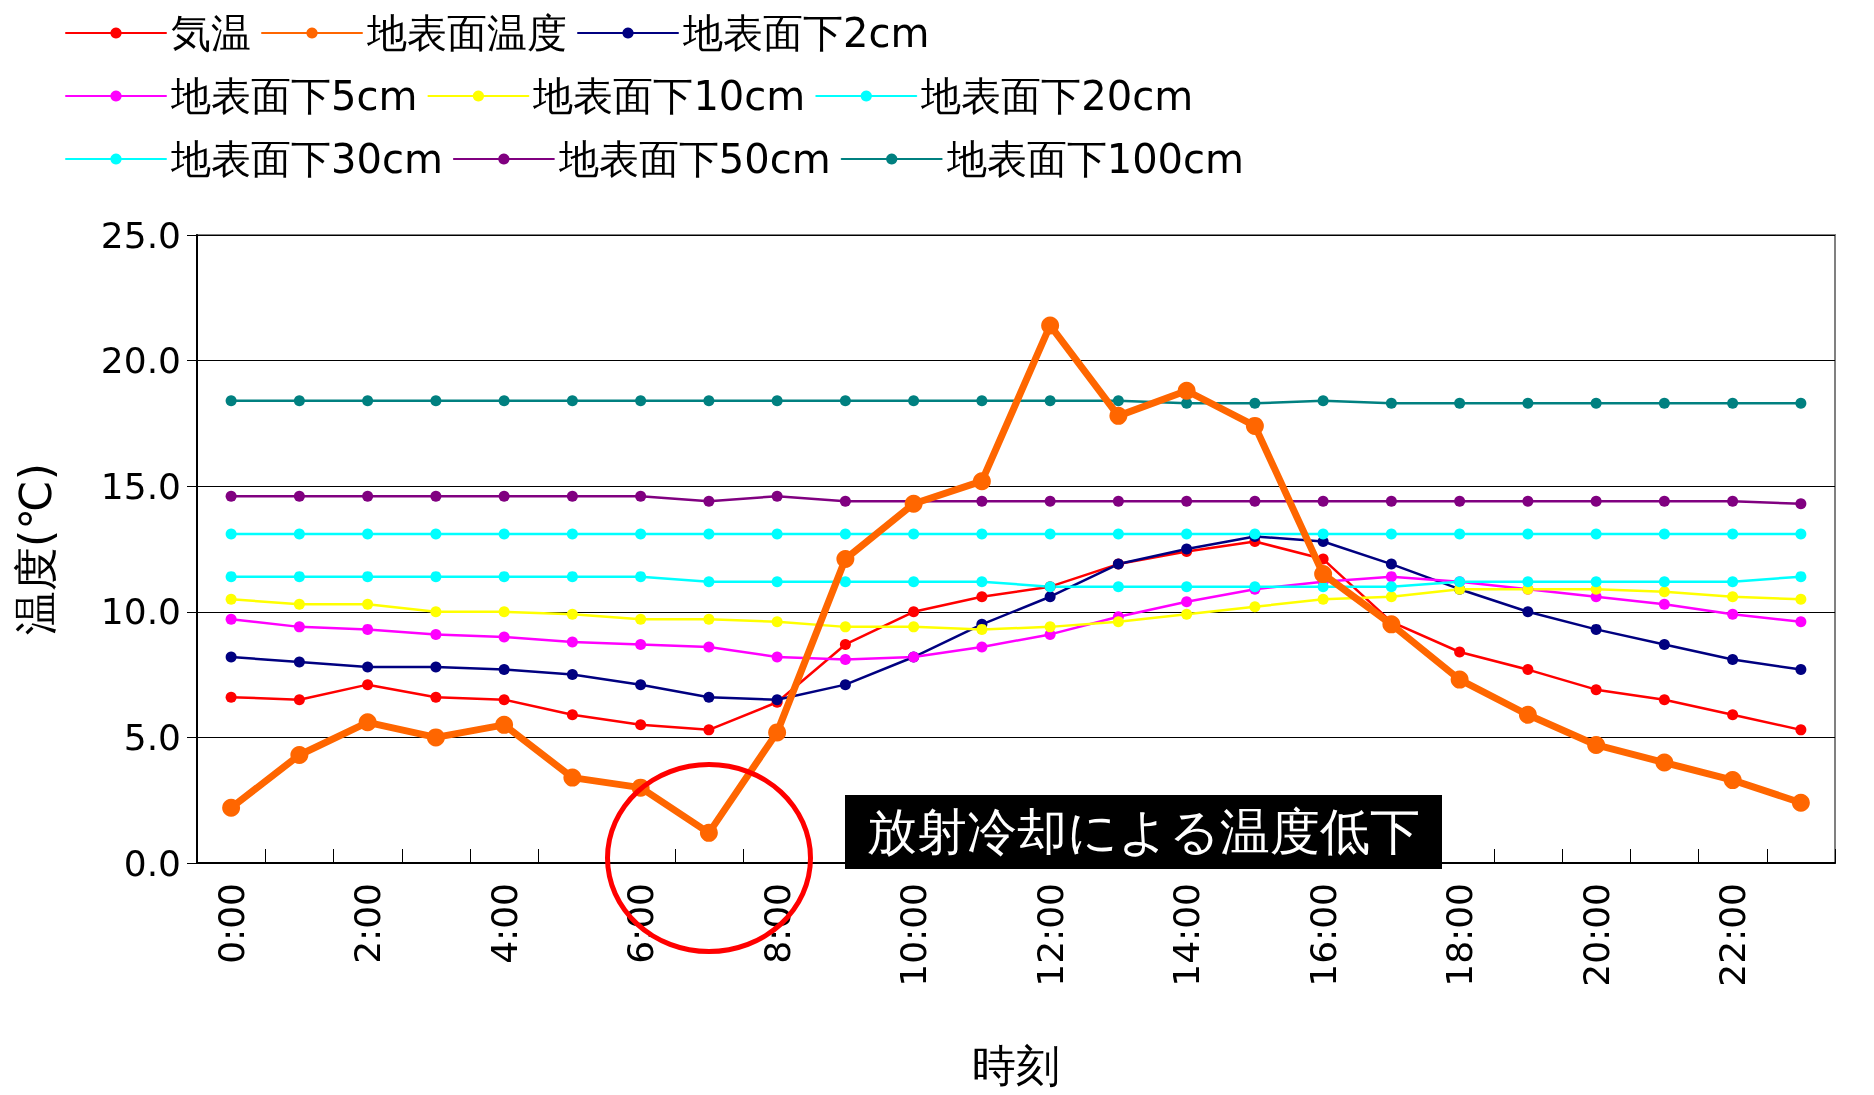 Image resolution: width=1874 pixels, height=1095 pixels. What do you see at coordinates (140, 361) in the screenshot?
I see `y-tick-label: 20.0` at bounding box center [140, 361].